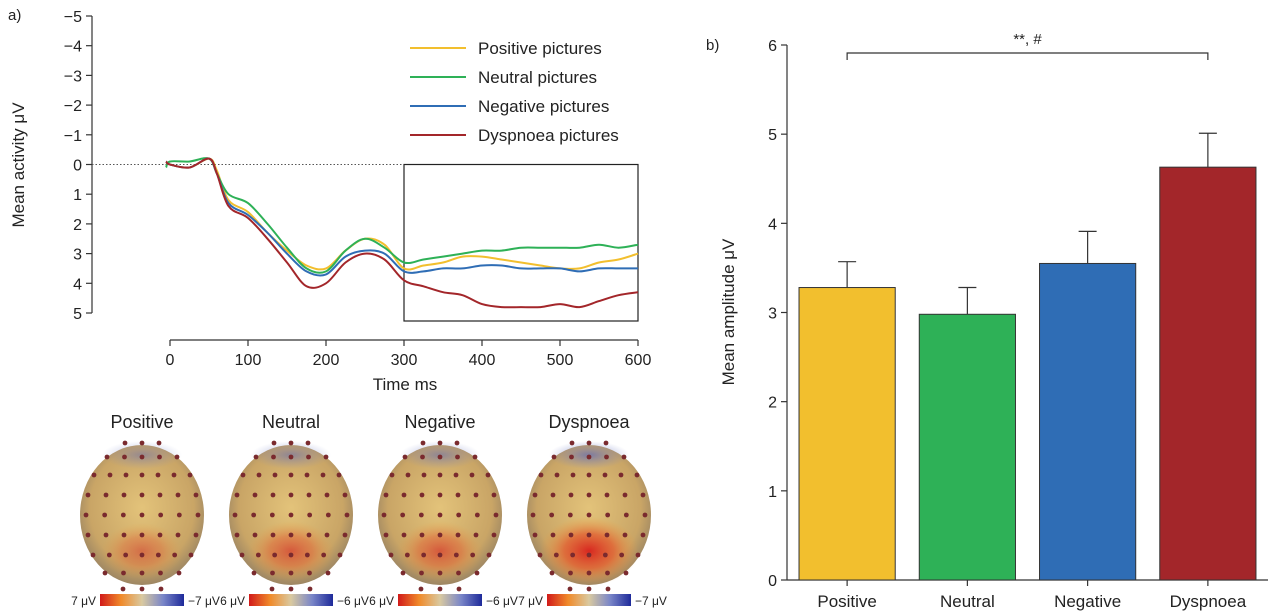 The width and height of the screenshot is (1274, 612). I want to click on x-tick-label: 0, so click(170, 360).